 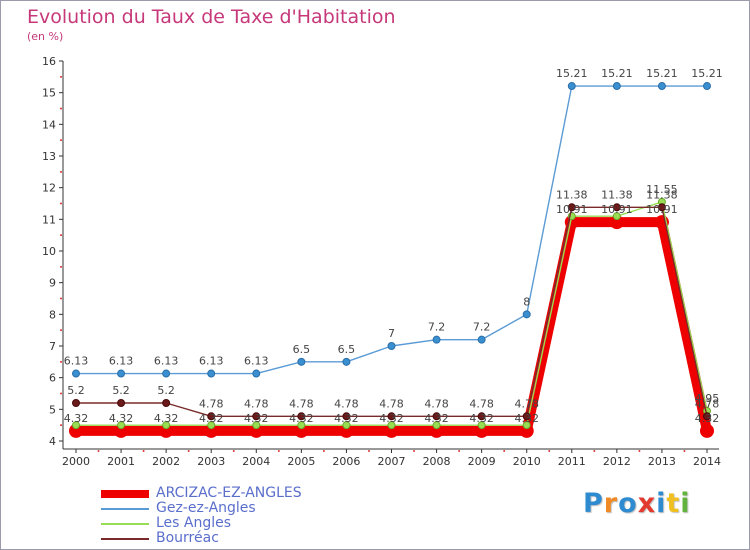 What do you see at coordinates (229, 493) in the screenshot?
I see `legend-label-arcizac: ARCIZAC-EZ-ANGLES` at bounding box center [229, 493].